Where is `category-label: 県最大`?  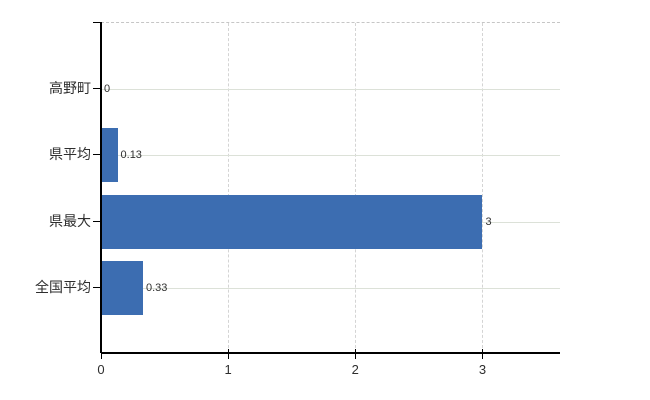 category-label: 県最大 is located at coordinates (70, 220).